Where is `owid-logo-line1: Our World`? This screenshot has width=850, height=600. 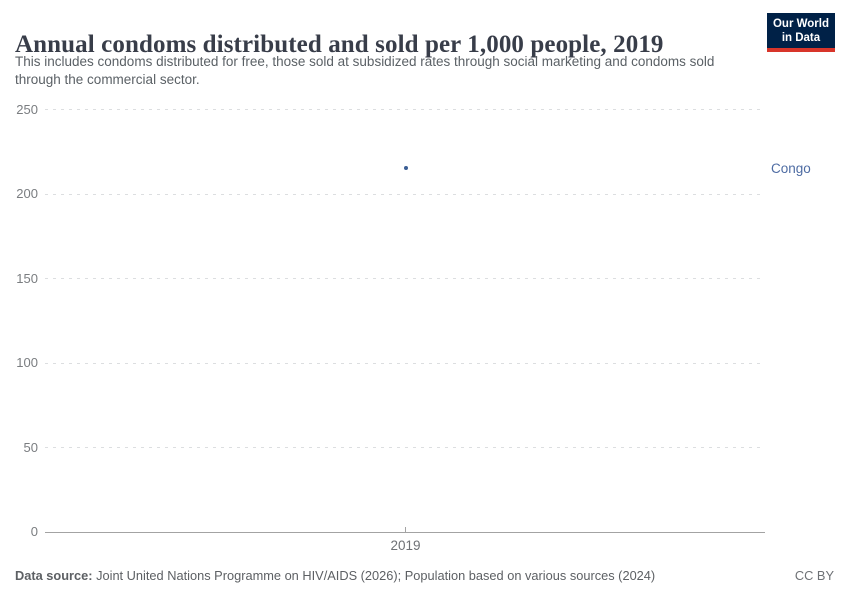 owid-logo-line1: Our World is located at coordinates (800, 24).